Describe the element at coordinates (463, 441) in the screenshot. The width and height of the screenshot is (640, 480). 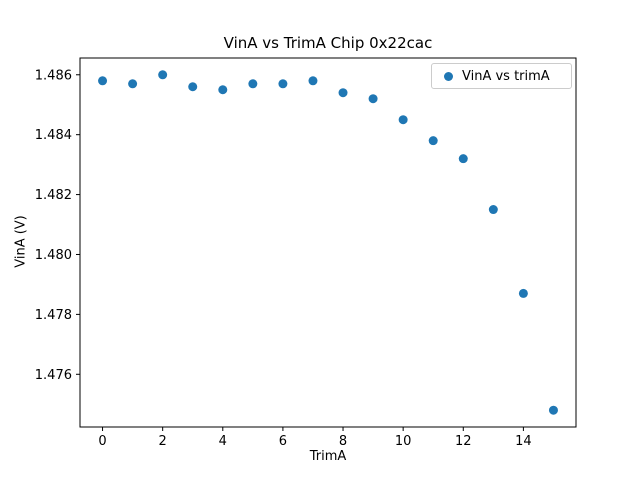
I see `x-tick-label: 12` at that location.